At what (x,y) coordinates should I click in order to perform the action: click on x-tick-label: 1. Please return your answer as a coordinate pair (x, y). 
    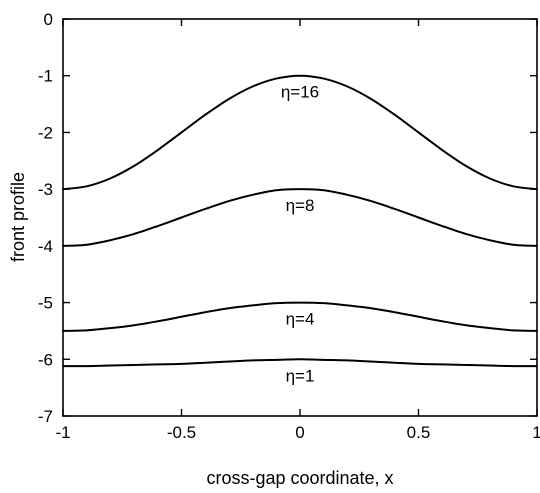
    Looking at the image, I should click on (536, 432).